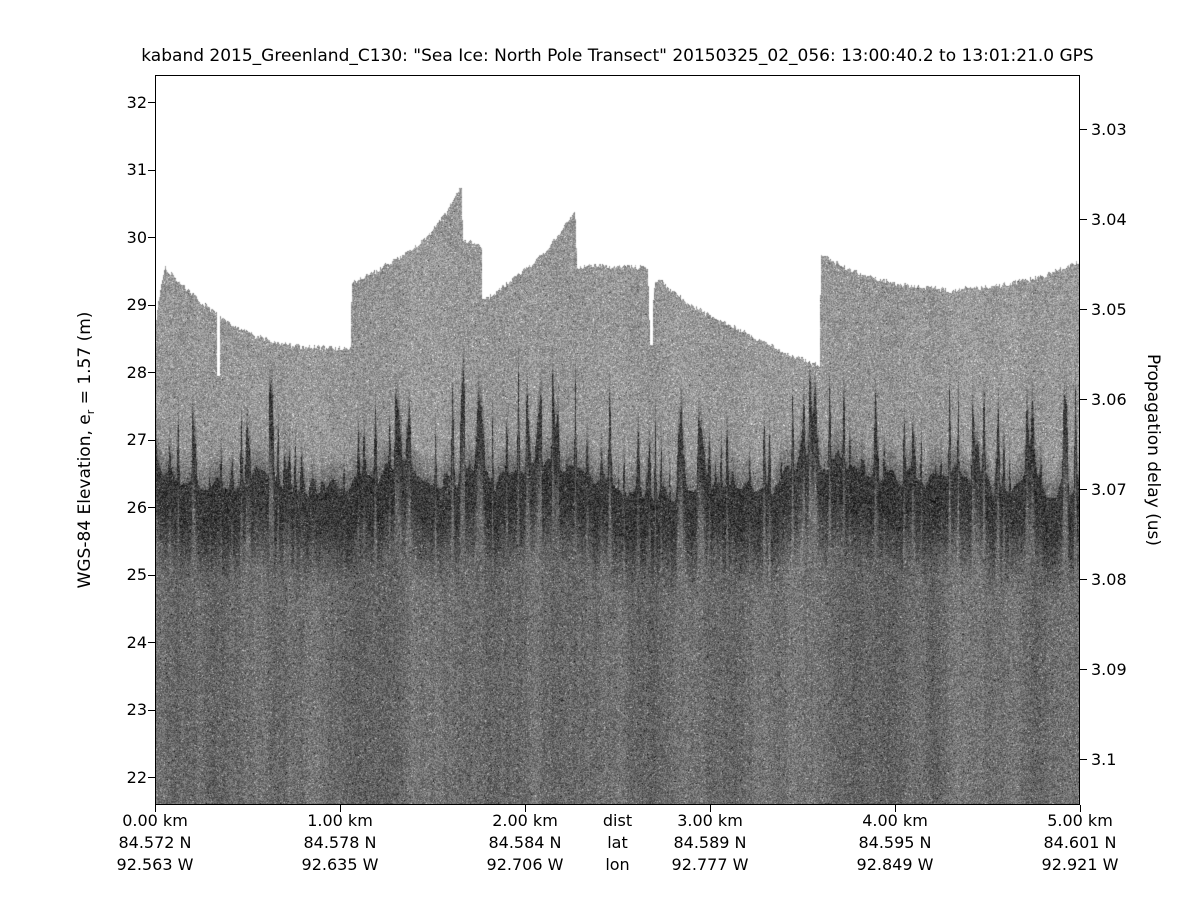  I want to click on x-axis-label: lat, so click(617, 842).